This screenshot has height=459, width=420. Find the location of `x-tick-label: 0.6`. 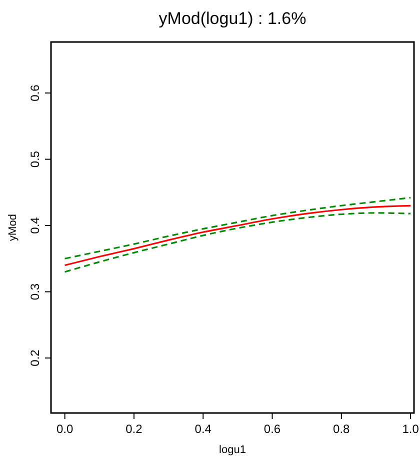

x-tick-label: 0.6 is located at coordinates (272, 429).